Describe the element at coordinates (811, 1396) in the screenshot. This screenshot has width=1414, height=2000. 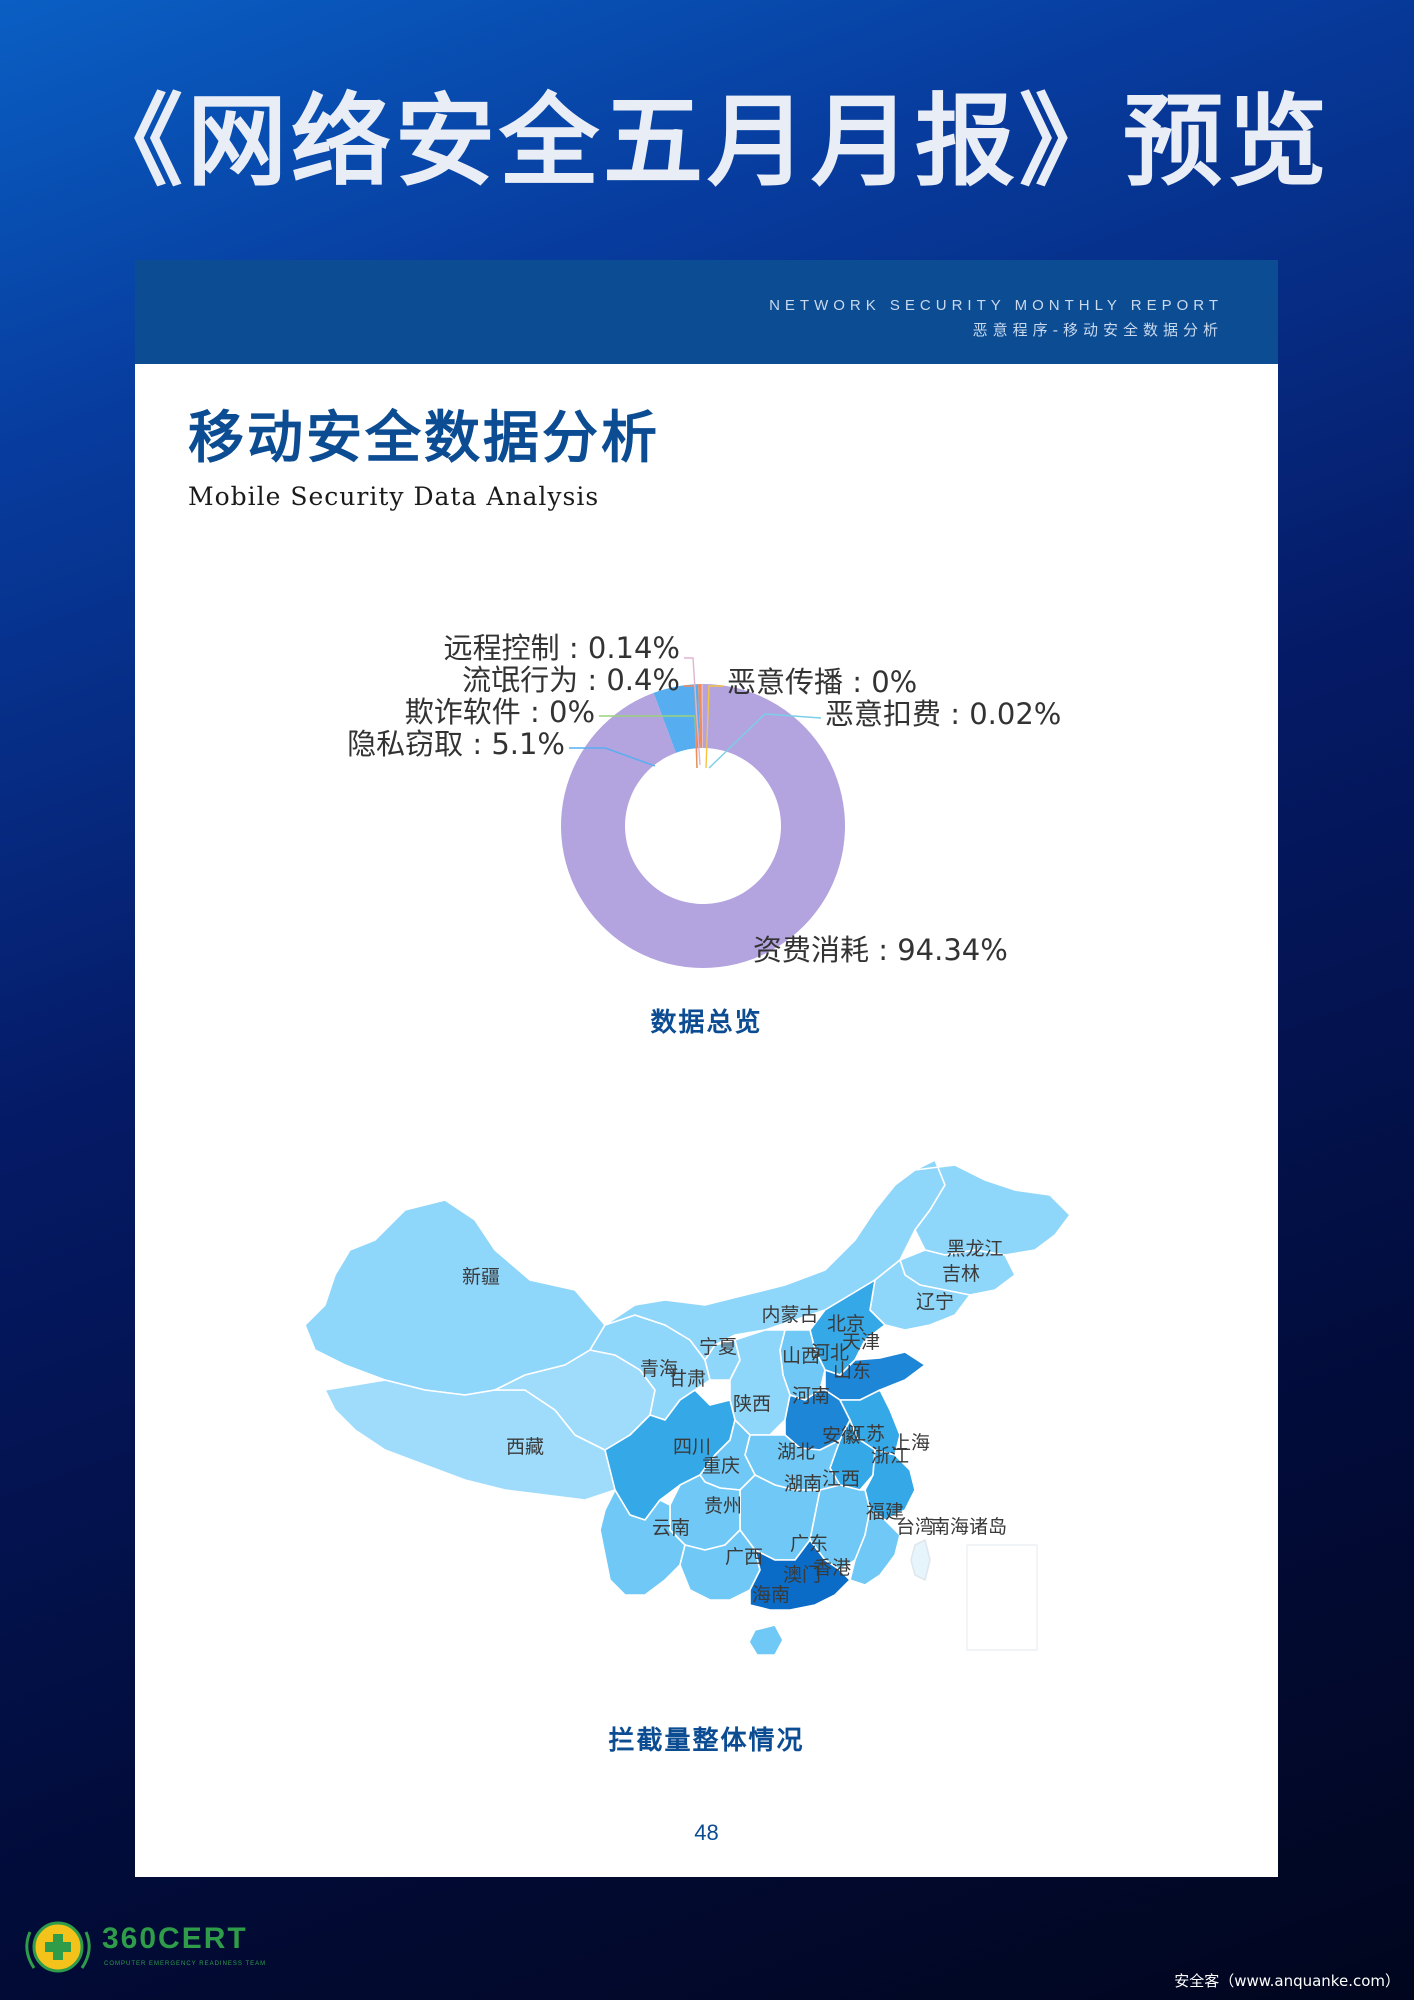
I see `map-label-河南: 河南` at that location.